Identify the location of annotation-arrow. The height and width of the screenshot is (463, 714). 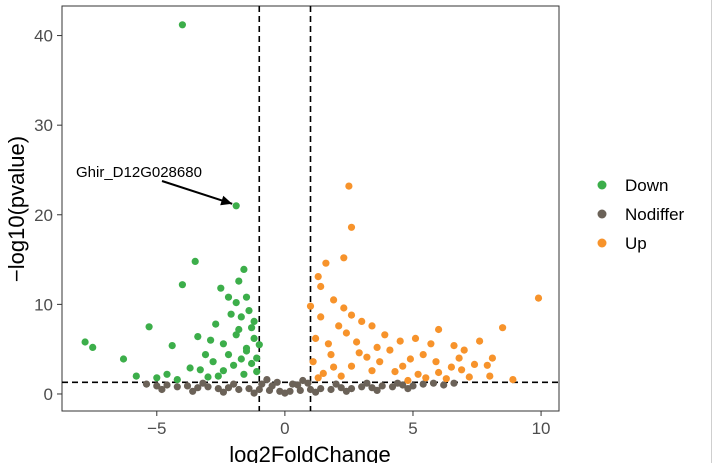
(197, 192).